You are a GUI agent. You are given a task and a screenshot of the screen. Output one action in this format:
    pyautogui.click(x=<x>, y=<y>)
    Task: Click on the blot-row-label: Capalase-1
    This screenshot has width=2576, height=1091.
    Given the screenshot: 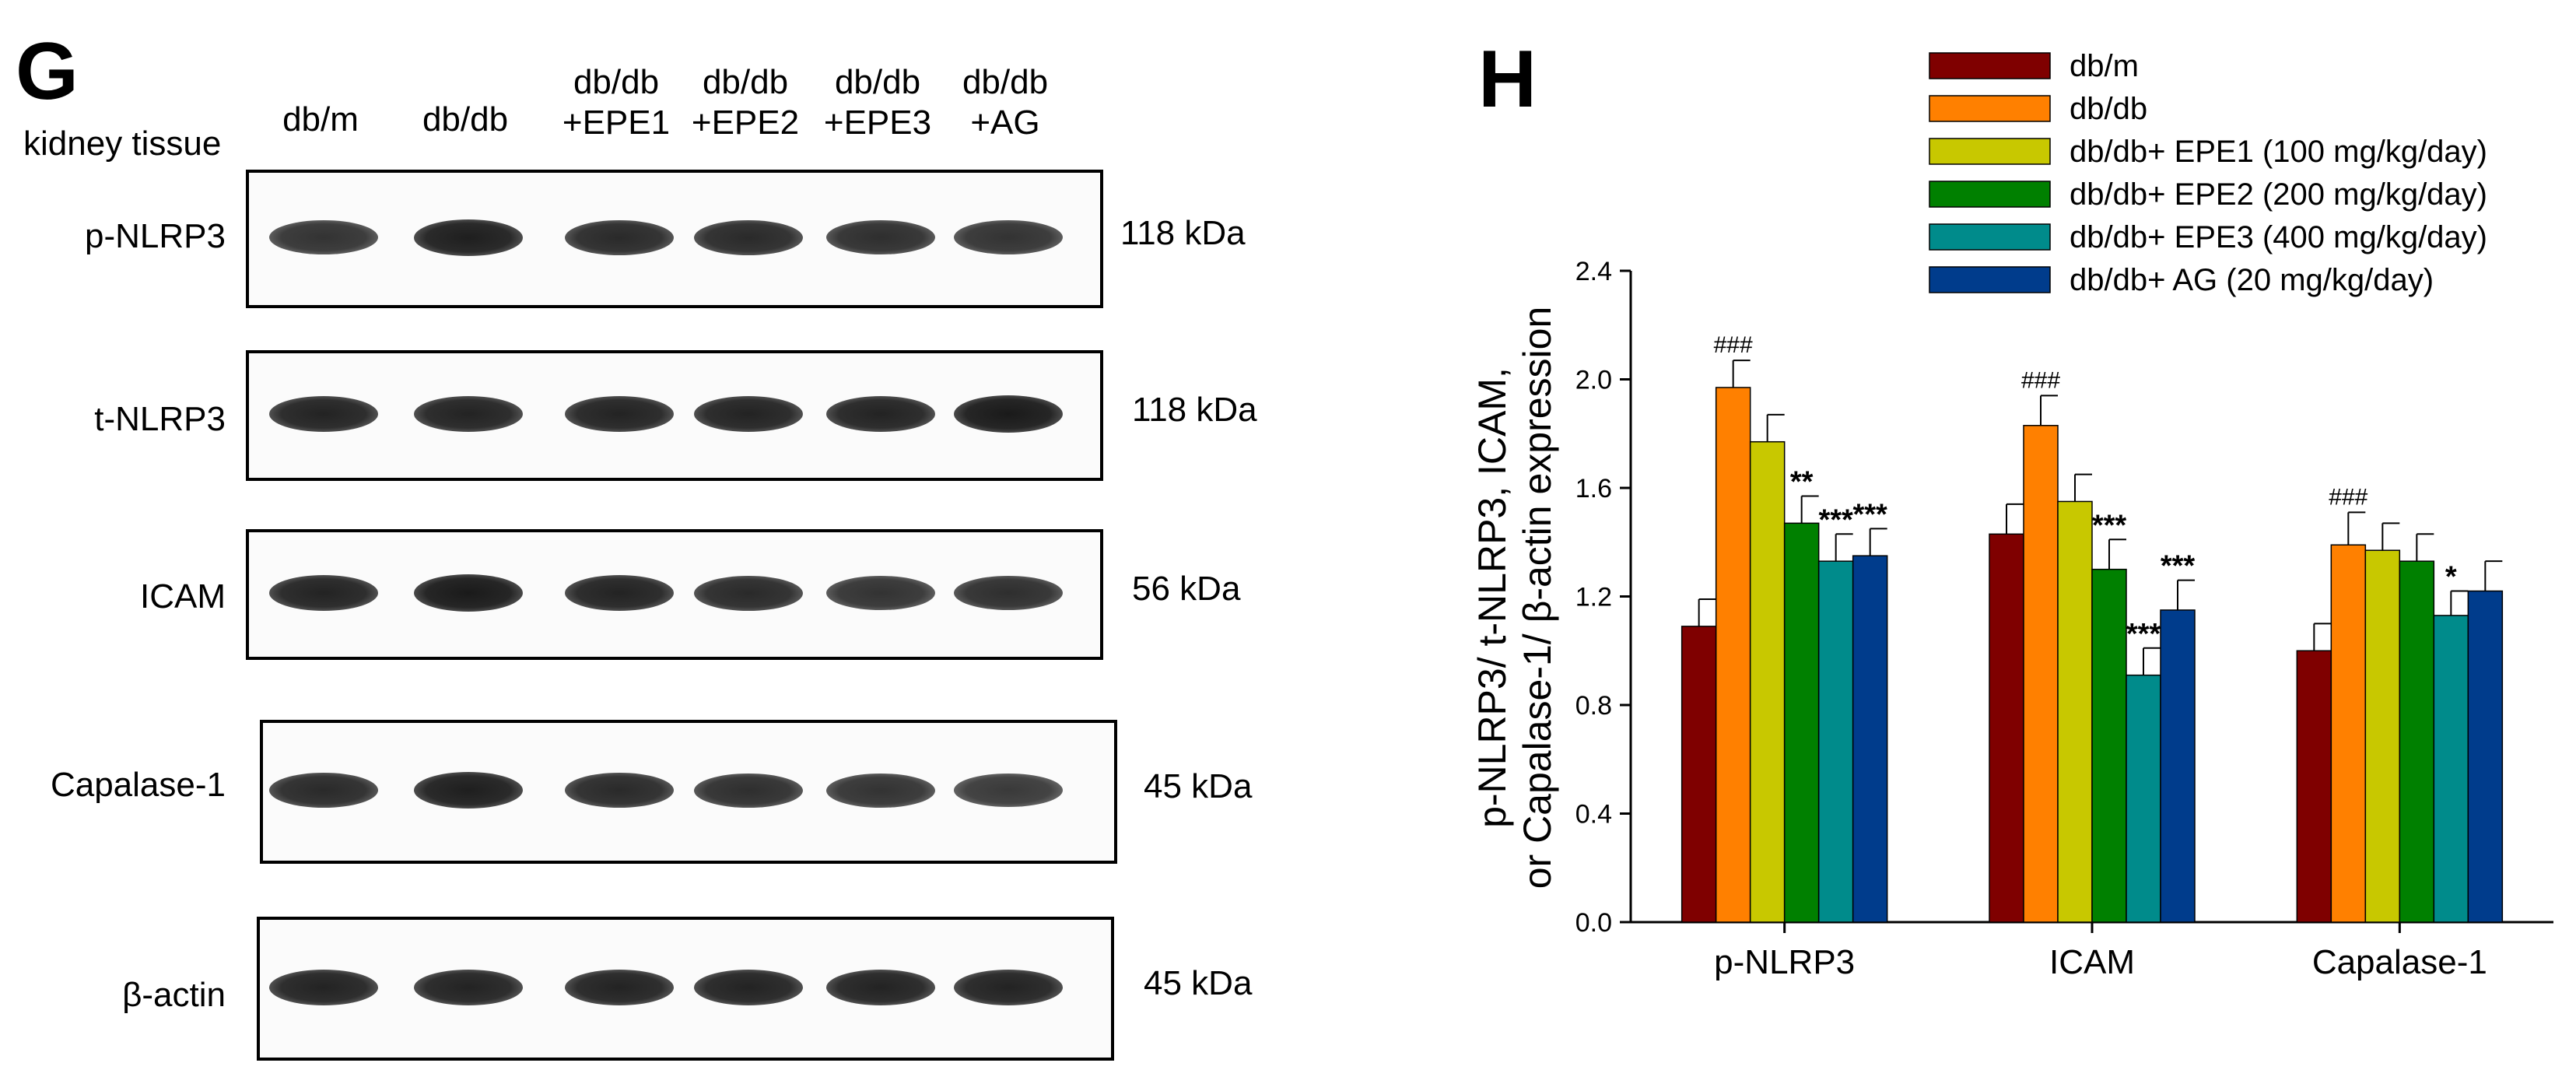 What is the action you would take?
    pyautogui.click(x=138, y=785)
    